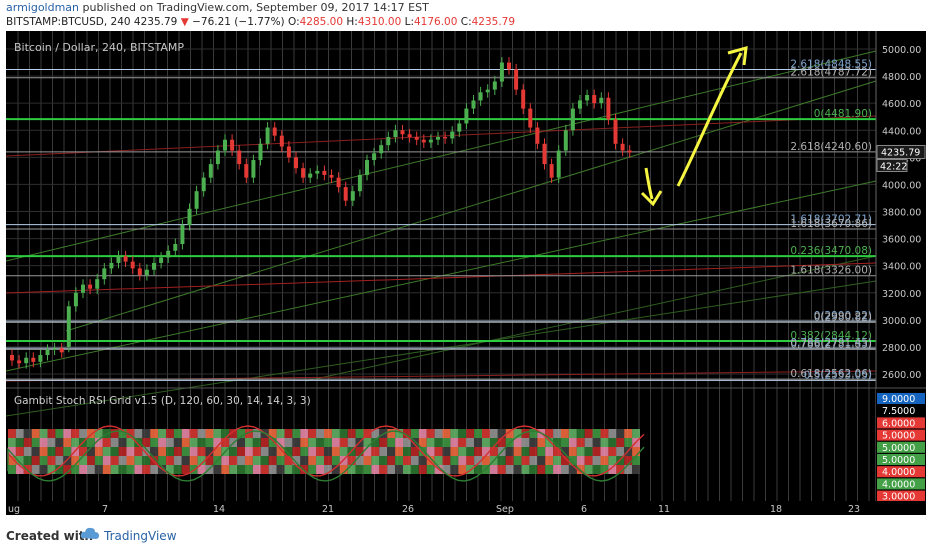 The width and height of the screenshot is (932, 550). What do you see at coordinates (892, 165) in the screenshot?
I see `countdown-tag` at bounding box center [892, 165].